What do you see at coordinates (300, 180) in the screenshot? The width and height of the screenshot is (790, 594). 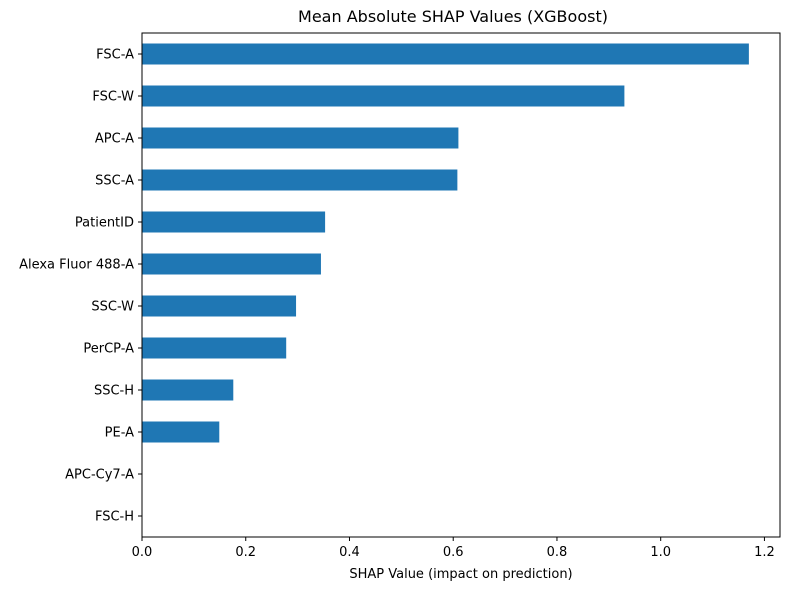 I see `bar-ssc-a` at bounding box center [300, 180].